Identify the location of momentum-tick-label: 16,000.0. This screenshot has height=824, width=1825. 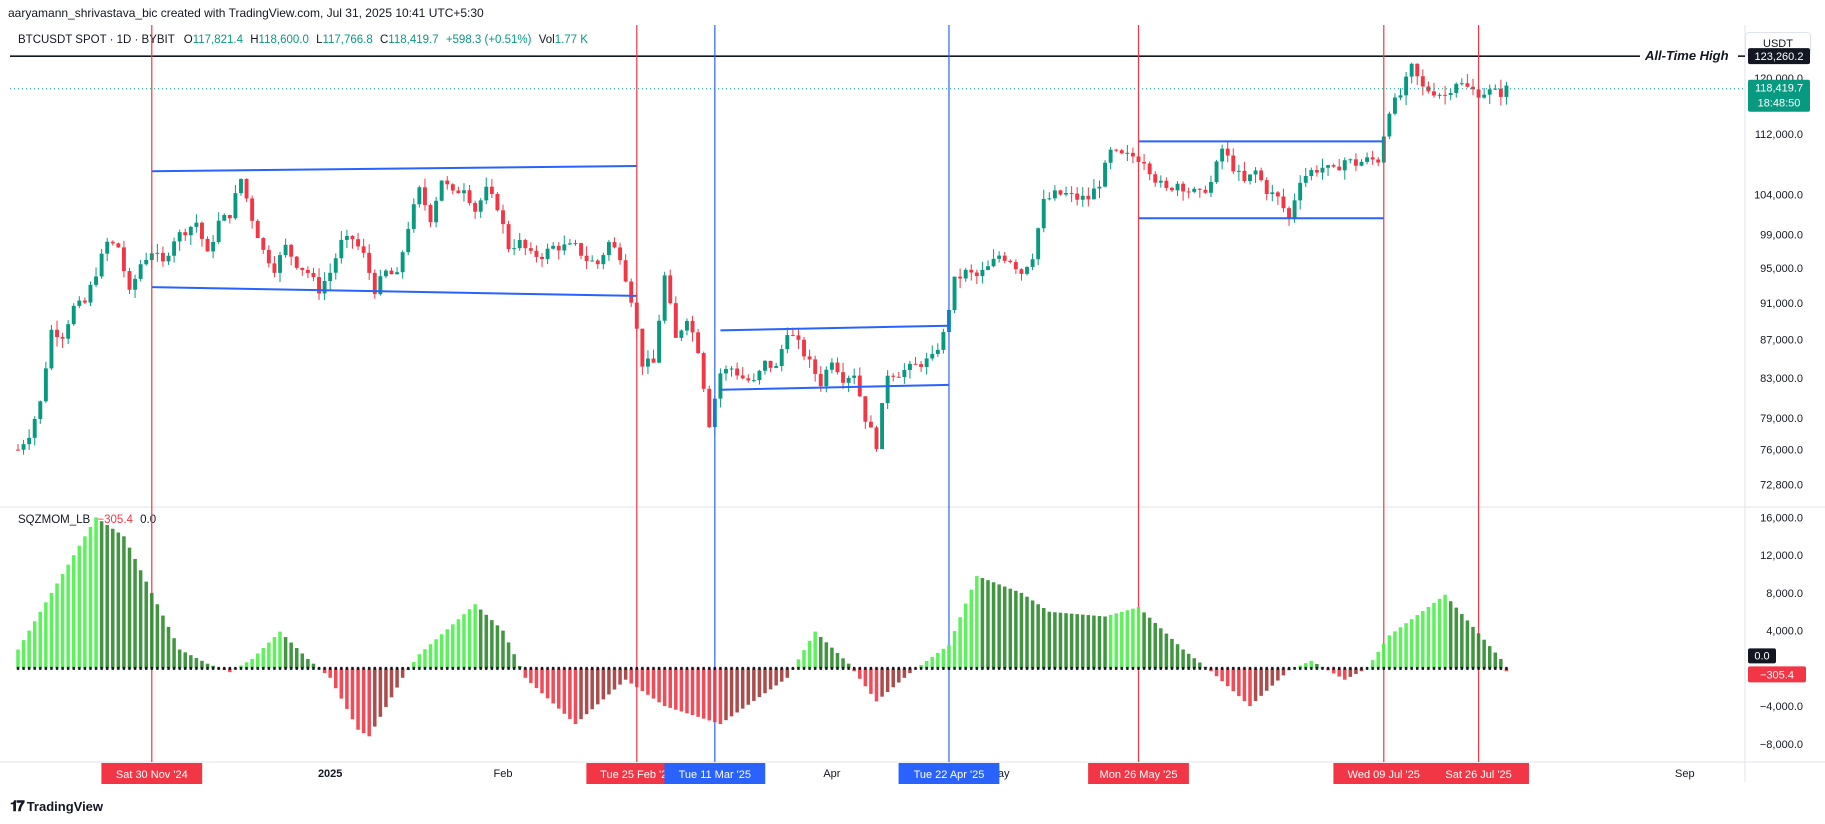
(1781, 518).